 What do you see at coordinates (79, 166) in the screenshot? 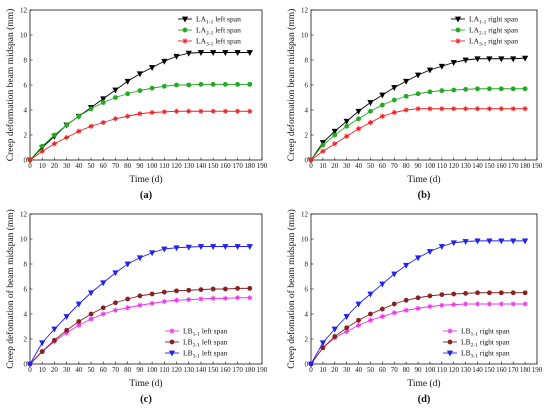
I see `x-tick-label: 40` at bounding box center [79, 166].